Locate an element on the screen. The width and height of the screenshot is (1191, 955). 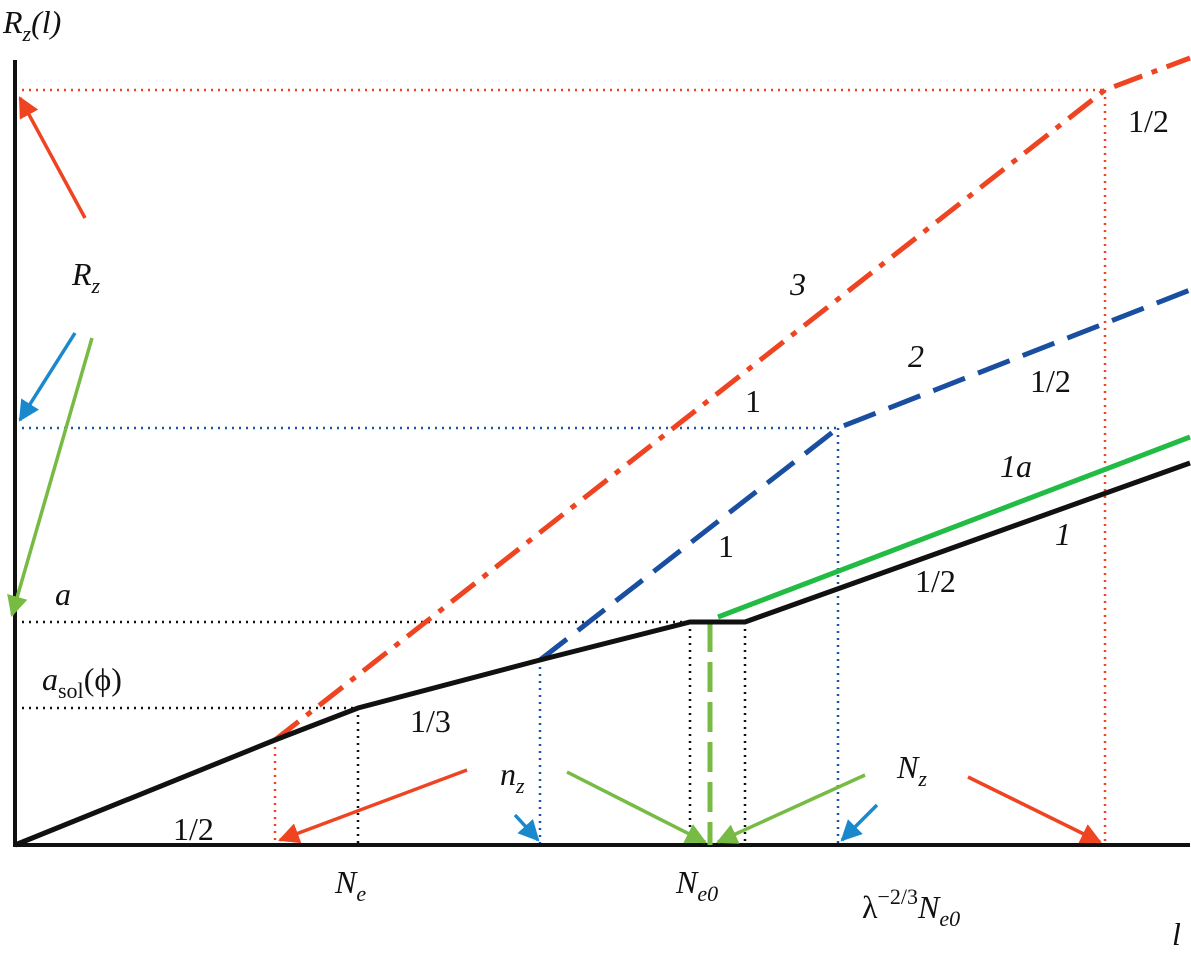
Nz-main: N is located at coordinates (908, 767).